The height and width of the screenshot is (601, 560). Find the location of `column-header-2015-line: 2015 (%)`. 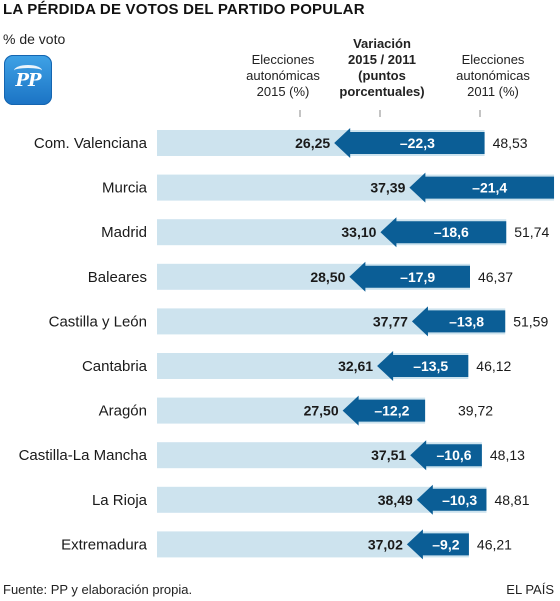

column-header-2015-line: 2015 (%) is located at coordinates (283, 91).